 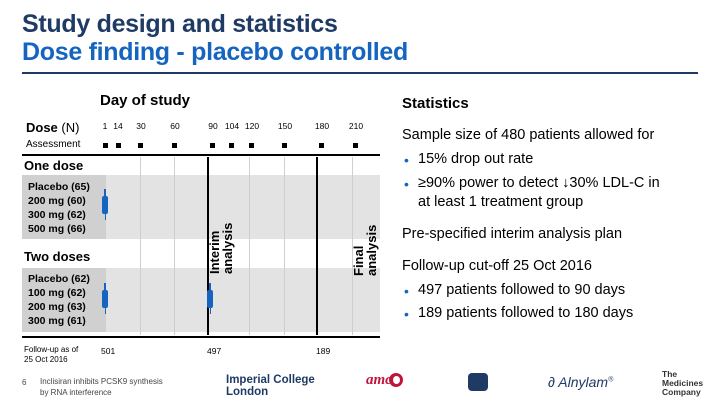 What do you see at coordinates (201, 300) in the screenshot?
I see `two-doses-band` at bounding box center [201, 300].